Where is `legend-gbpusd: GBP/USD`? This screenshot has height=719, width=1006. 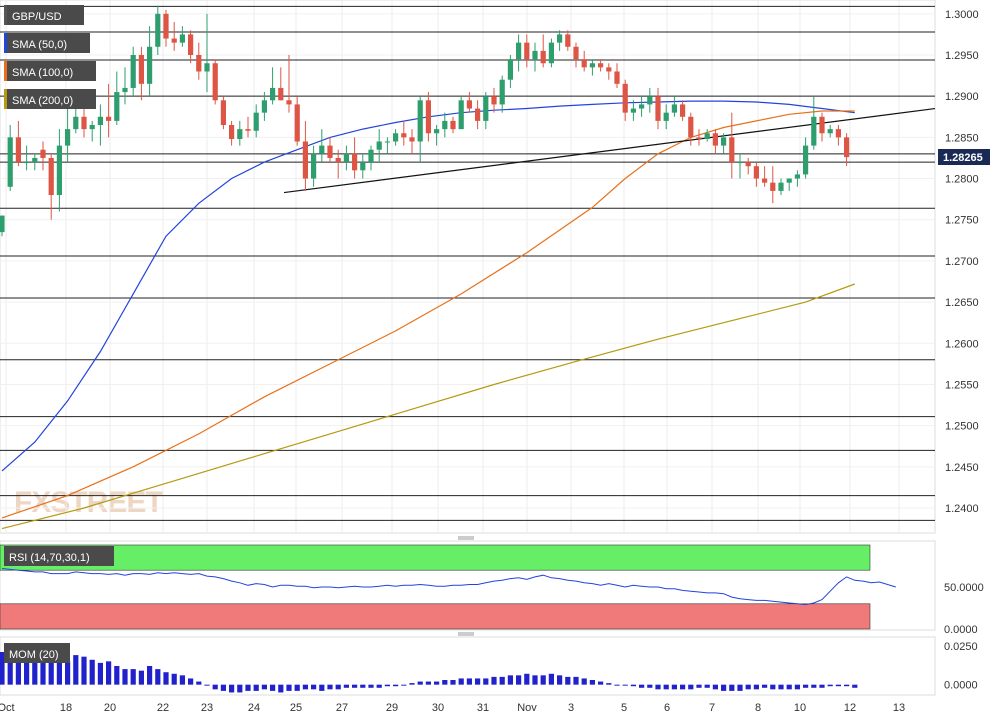
legend-gbpusd: GBP/USD is located at coordinates (44, 15).